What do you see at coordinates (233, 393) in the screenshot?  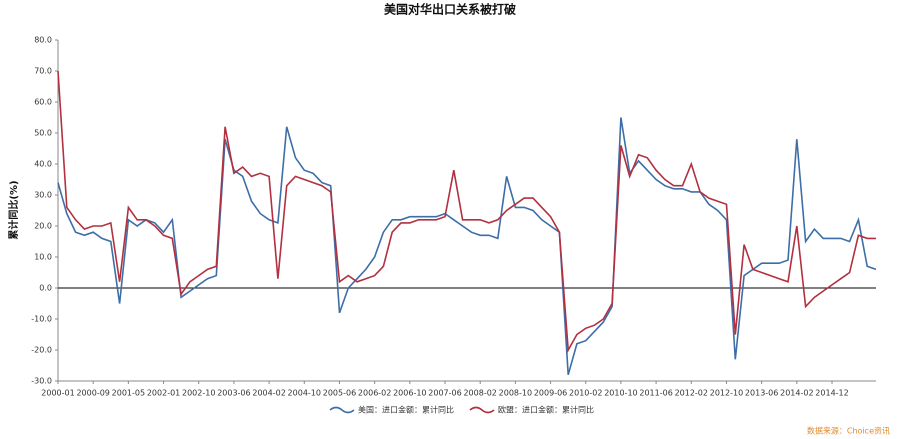 I see `x-tick-label: 2003-06` at bounding box center [233, 393].